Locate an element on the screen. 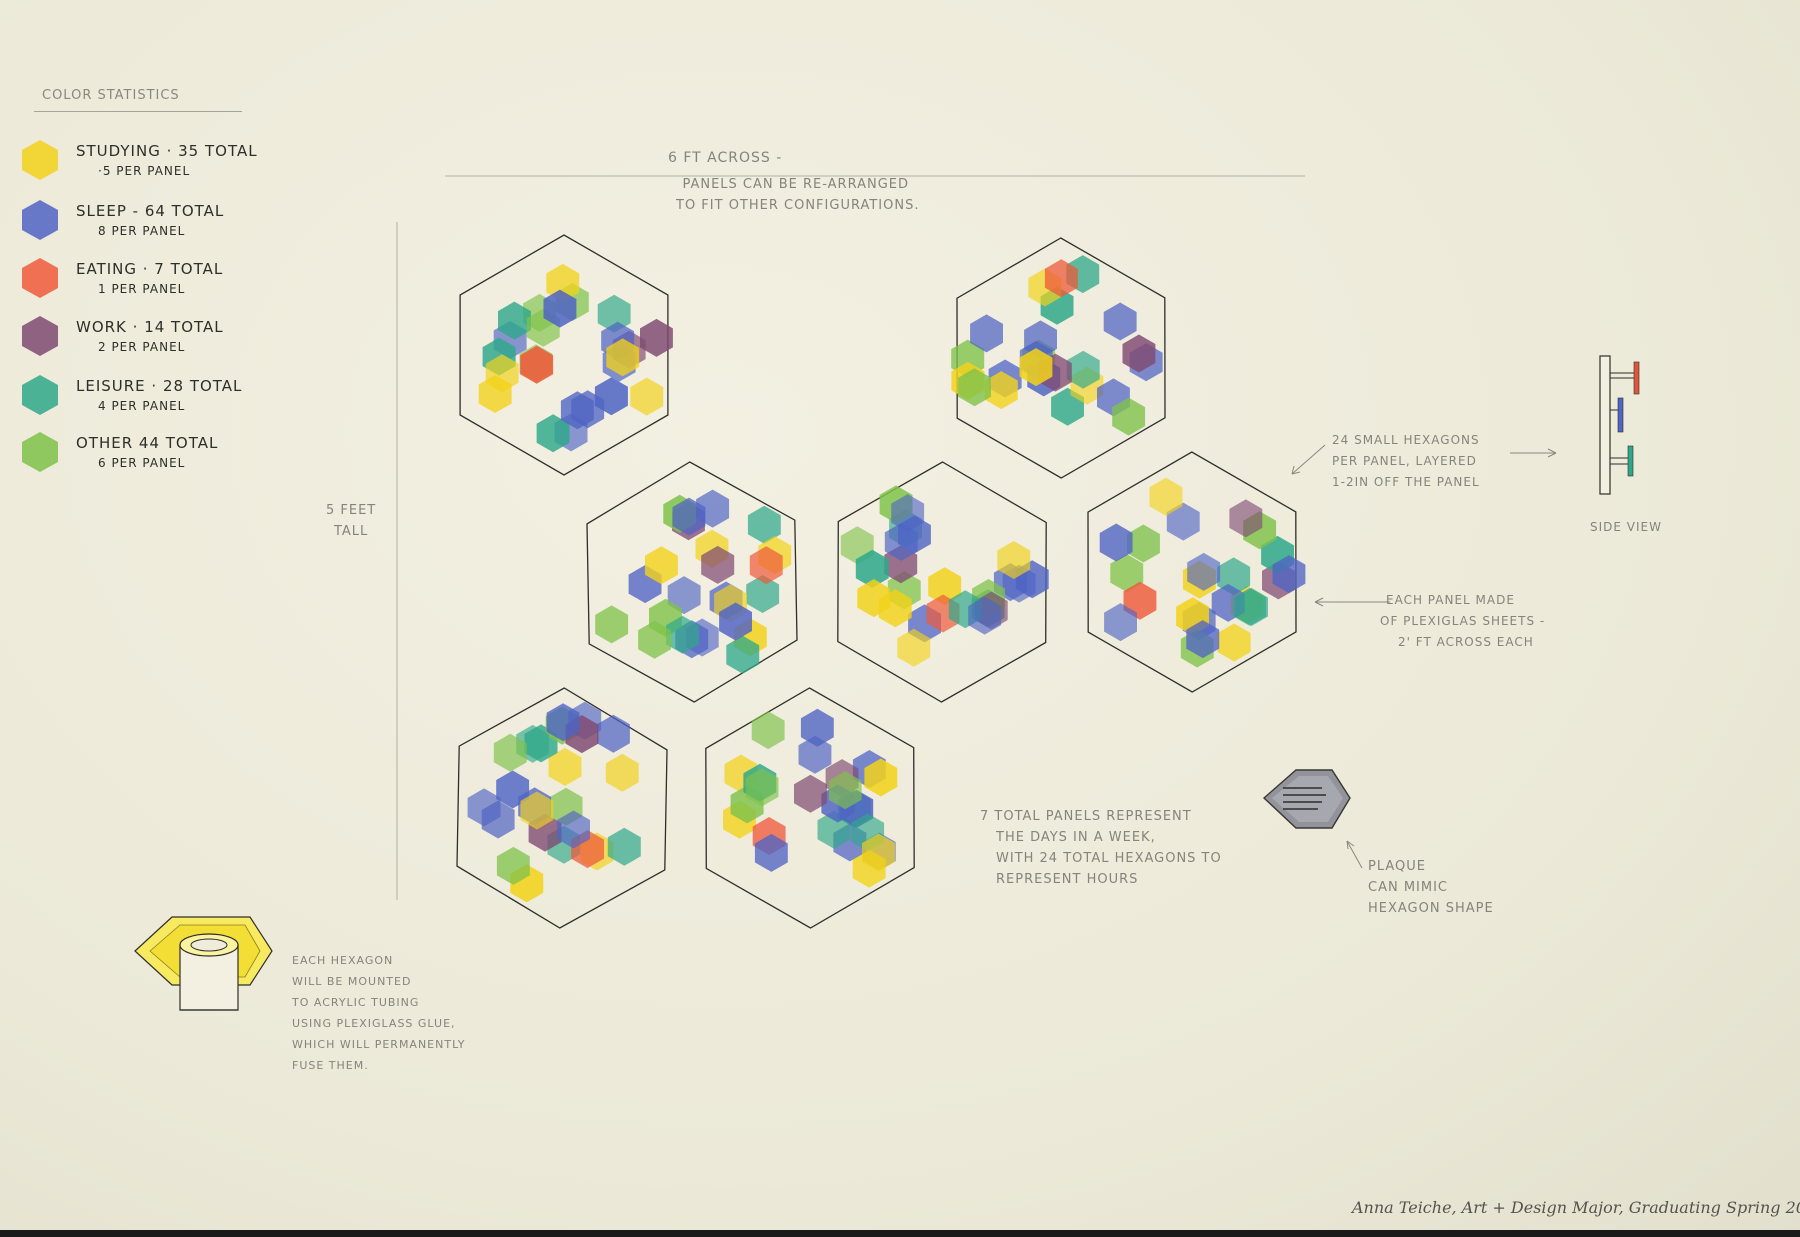  legend-item-sleep: SLEEP - 64 TOTAL 8 PER PANEL is located at coordinates (150, 225).